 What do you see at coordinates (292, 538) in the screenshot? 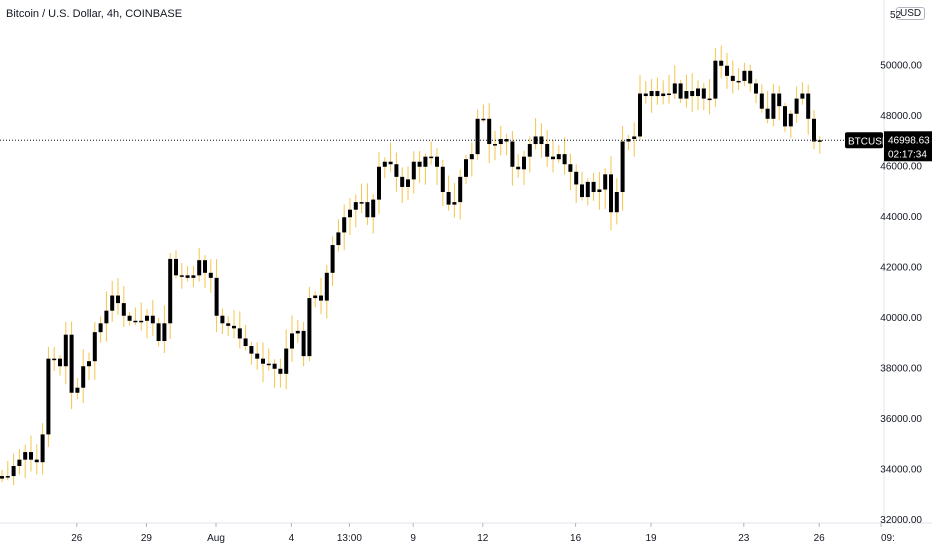
I see `time-tick-label: 4` at bounding box center [292, 538].